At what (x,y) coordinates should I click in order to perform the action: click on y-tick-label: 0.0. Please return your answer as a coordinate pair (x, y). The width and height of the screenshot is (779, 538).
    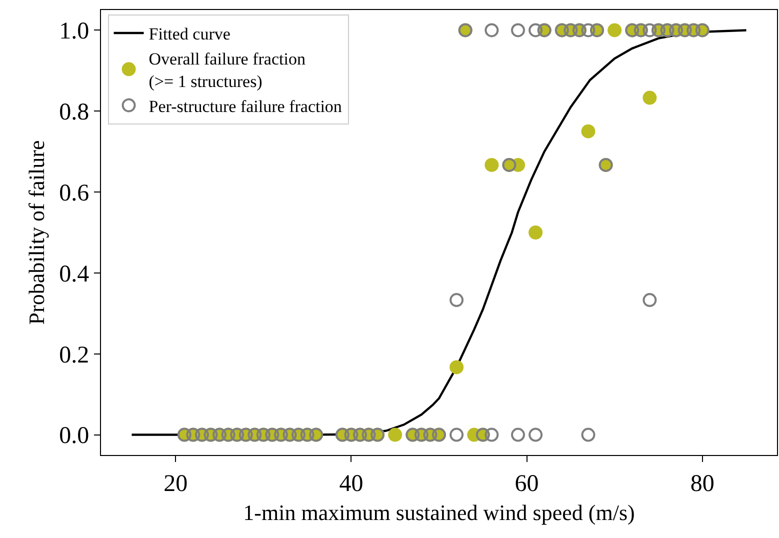
    Looking at the image, I should click on (74, 436).